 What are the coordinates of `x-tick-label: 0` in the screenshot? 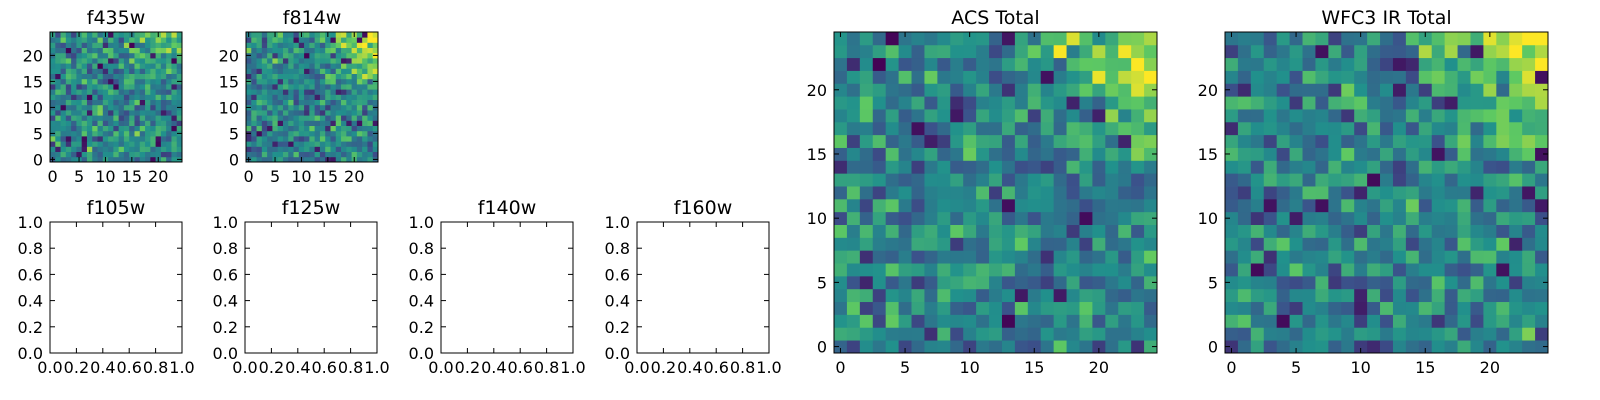 It's located at (1231, 367).